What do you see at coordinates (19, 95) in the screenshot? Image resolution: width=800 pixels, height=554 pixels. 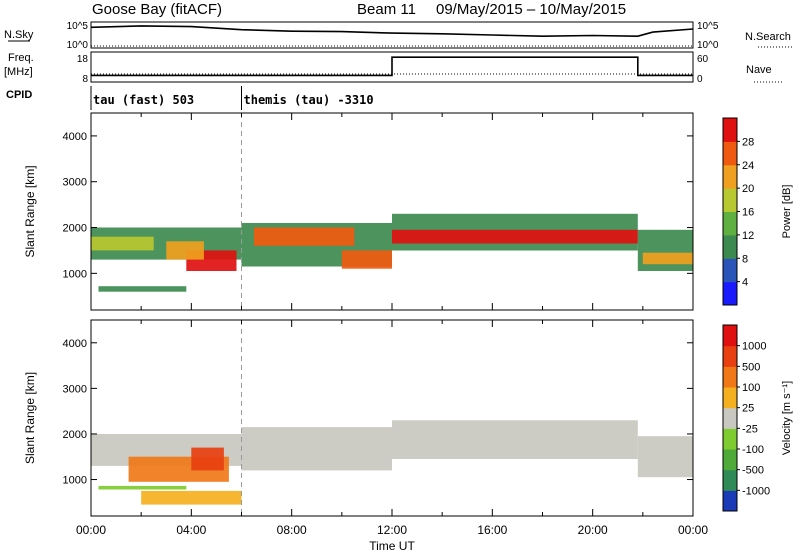 I see `cpid-label: CPID` at bounding box center [19, 95].